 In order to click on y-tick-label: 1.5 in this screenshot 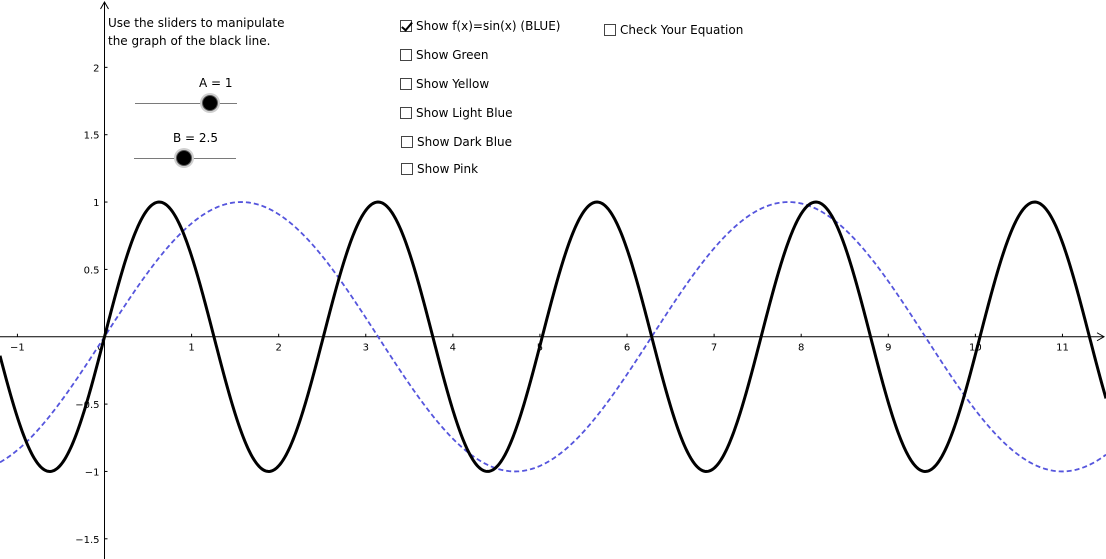, I will do `click(92, 136)`.